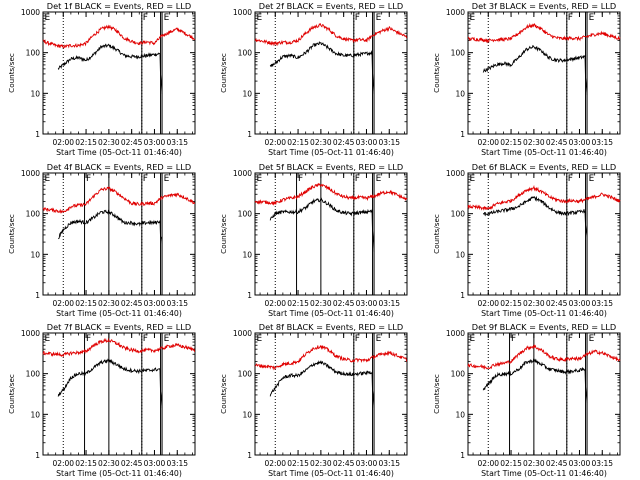  I want to click on panel-title: Det 5f BLACK = Events, RED = LLD, so click(331, 167).